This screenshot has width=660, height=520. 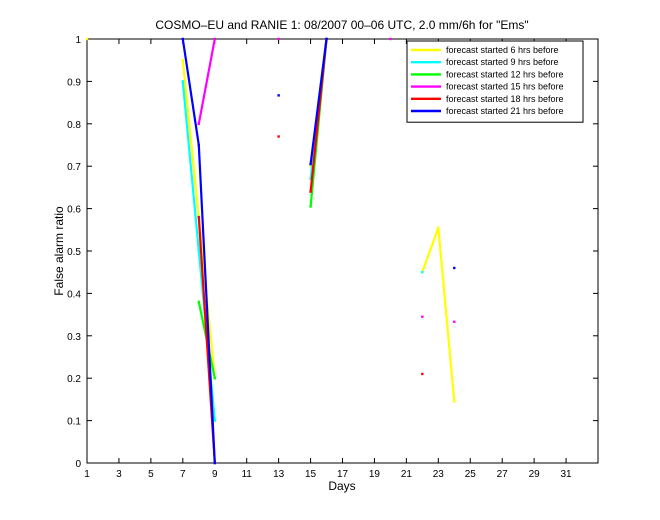 What do you see at coordinates (502, 50) in the screenshot?
I see `legend-label: forecast started 6 hrs before` at bounding box center [502, 50].